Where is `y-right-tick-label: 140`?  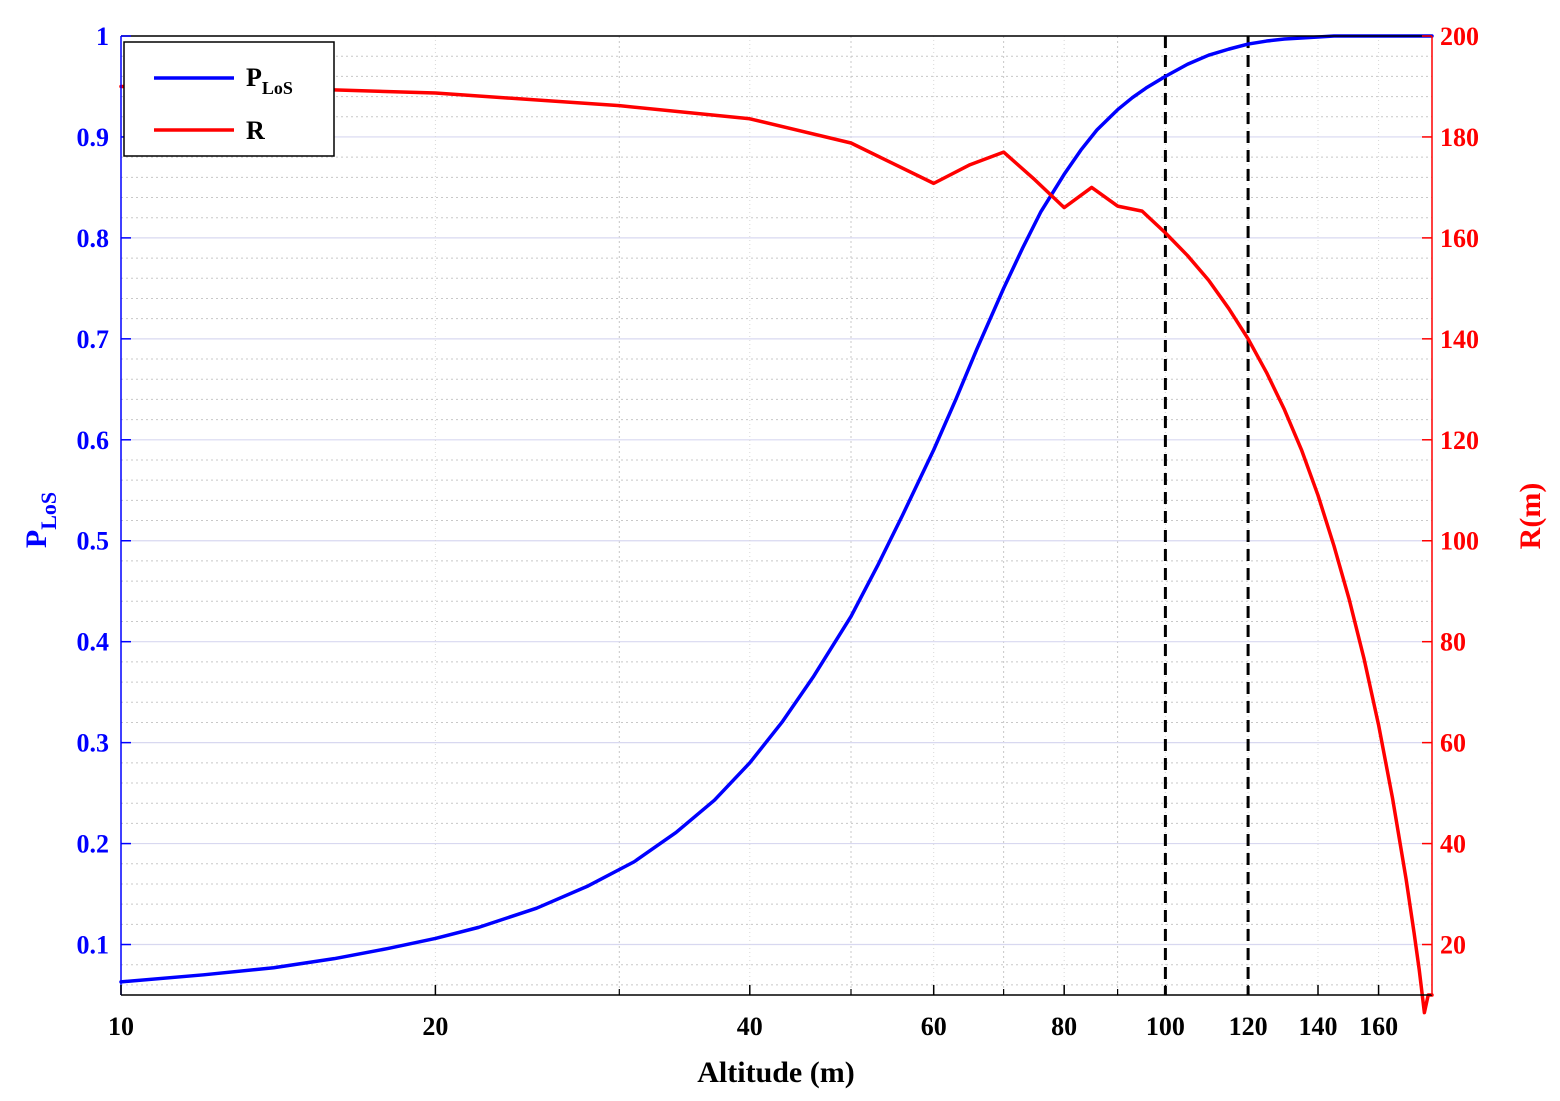
y-right-tick-label: 140 is located at coordinates (1459, 339).